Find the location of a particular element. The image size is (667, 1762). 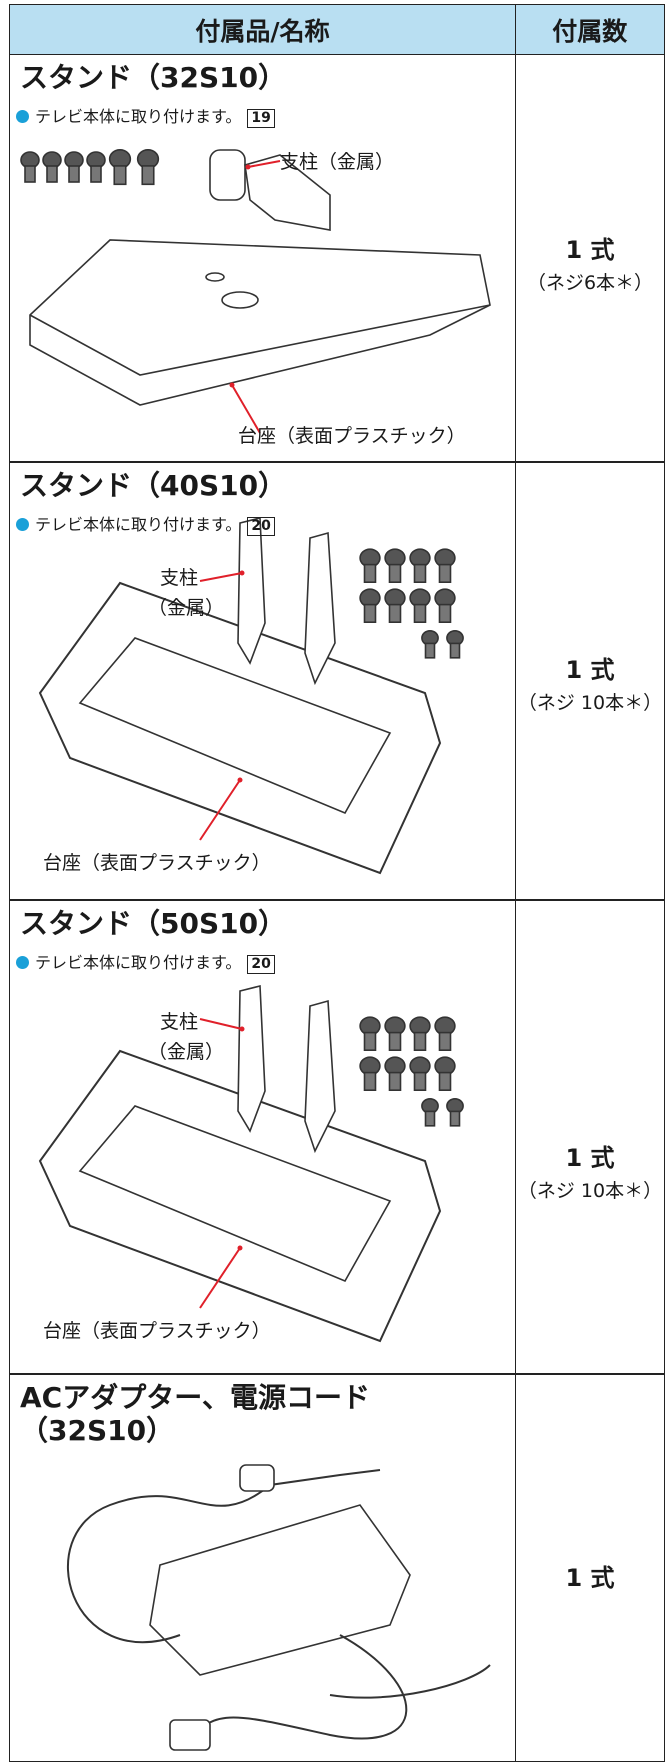

header-cell: 付属品/名称 is located at coordinates (262, 29).